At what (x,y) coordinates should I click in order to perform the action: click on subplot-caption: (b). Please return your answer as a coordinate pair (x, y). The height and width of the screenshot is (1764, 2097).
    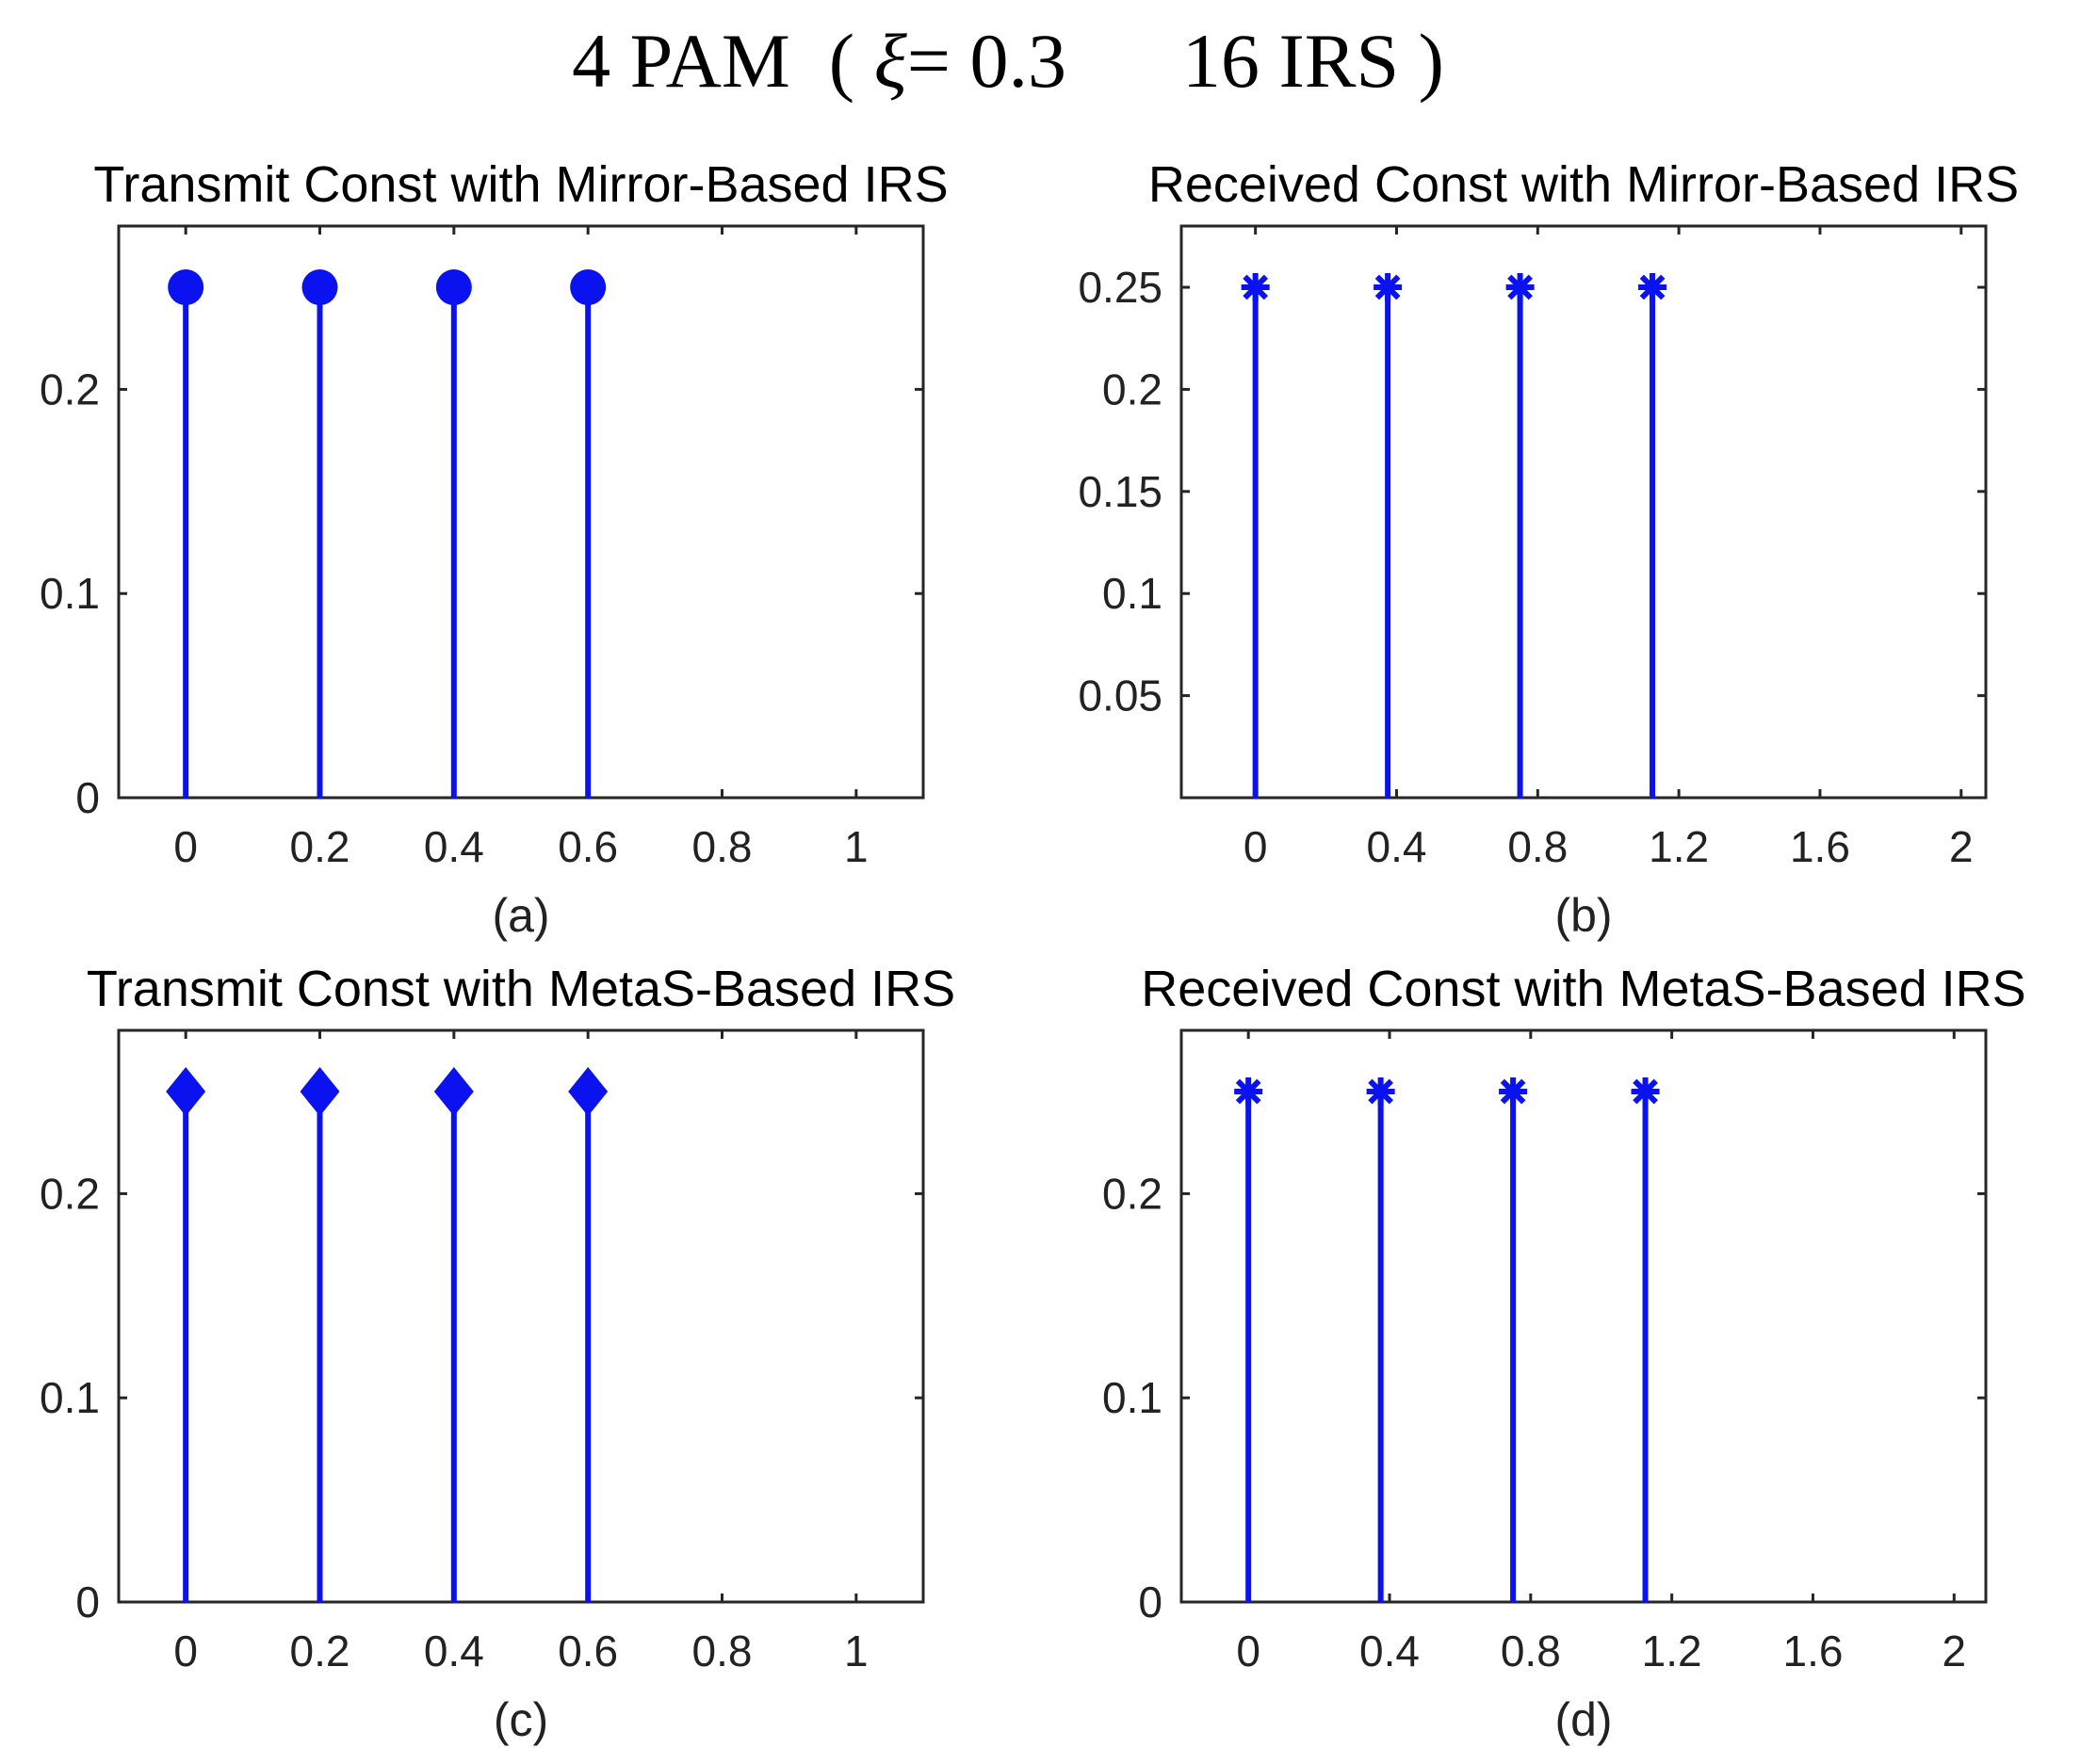
    Looking at the image, I should click on (1583, 915).